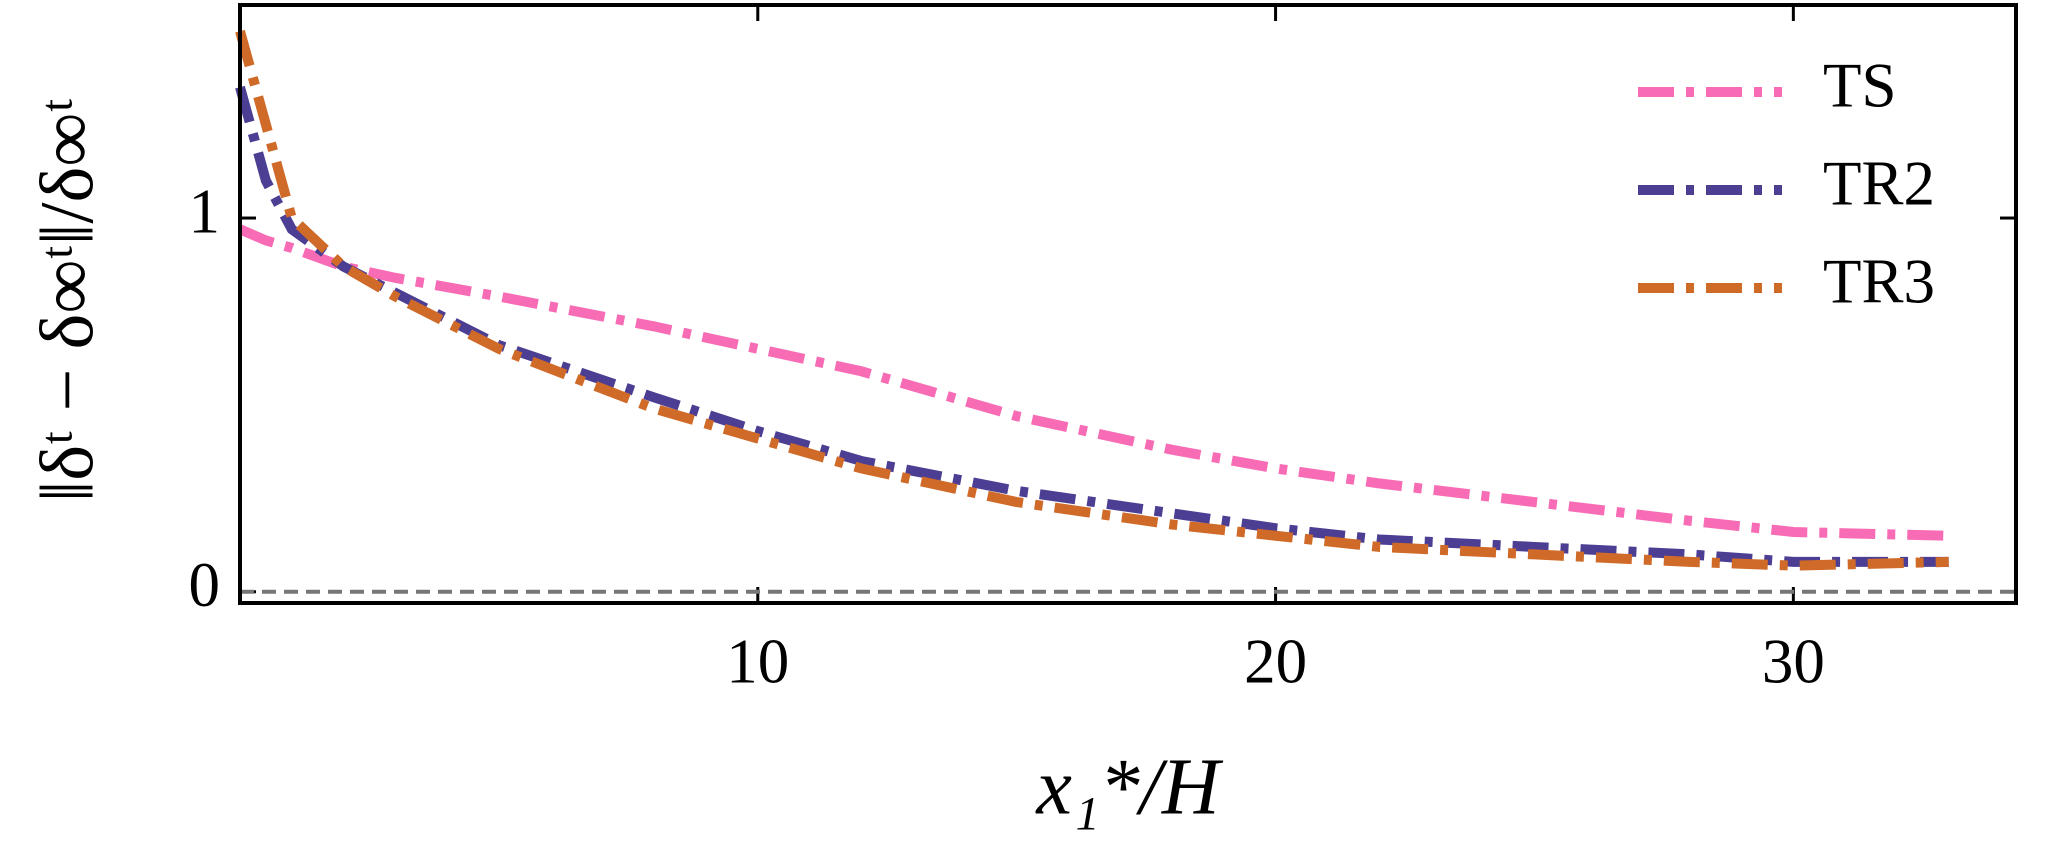 Image resolution: width=2055 pixels, height=846 pixels. I want to click on y-tick-label: 1, so click(205, 211).